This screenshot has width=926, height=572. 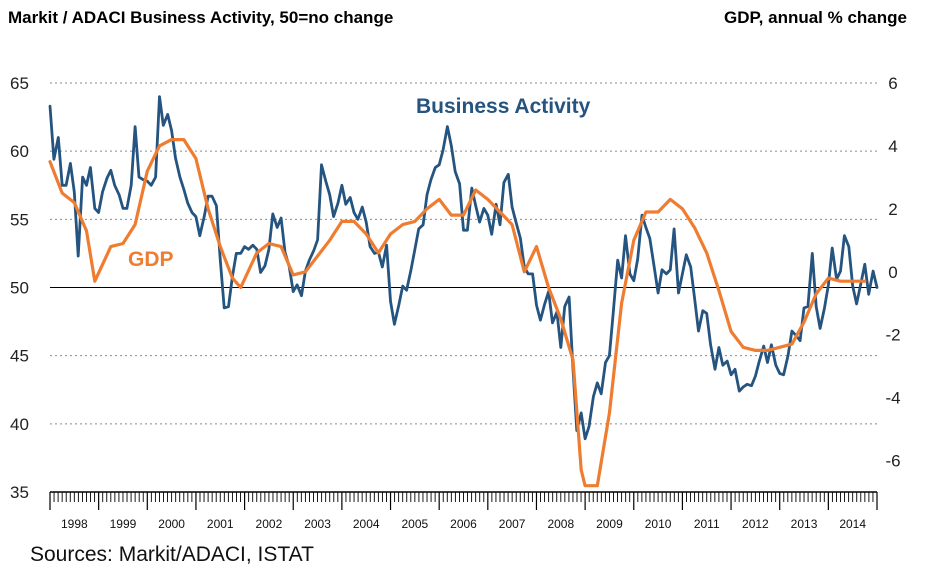 What do you see at coordinates (269, 524) in the screenshot?
I see `year-label: 2002` at bounding box center [269, 524].